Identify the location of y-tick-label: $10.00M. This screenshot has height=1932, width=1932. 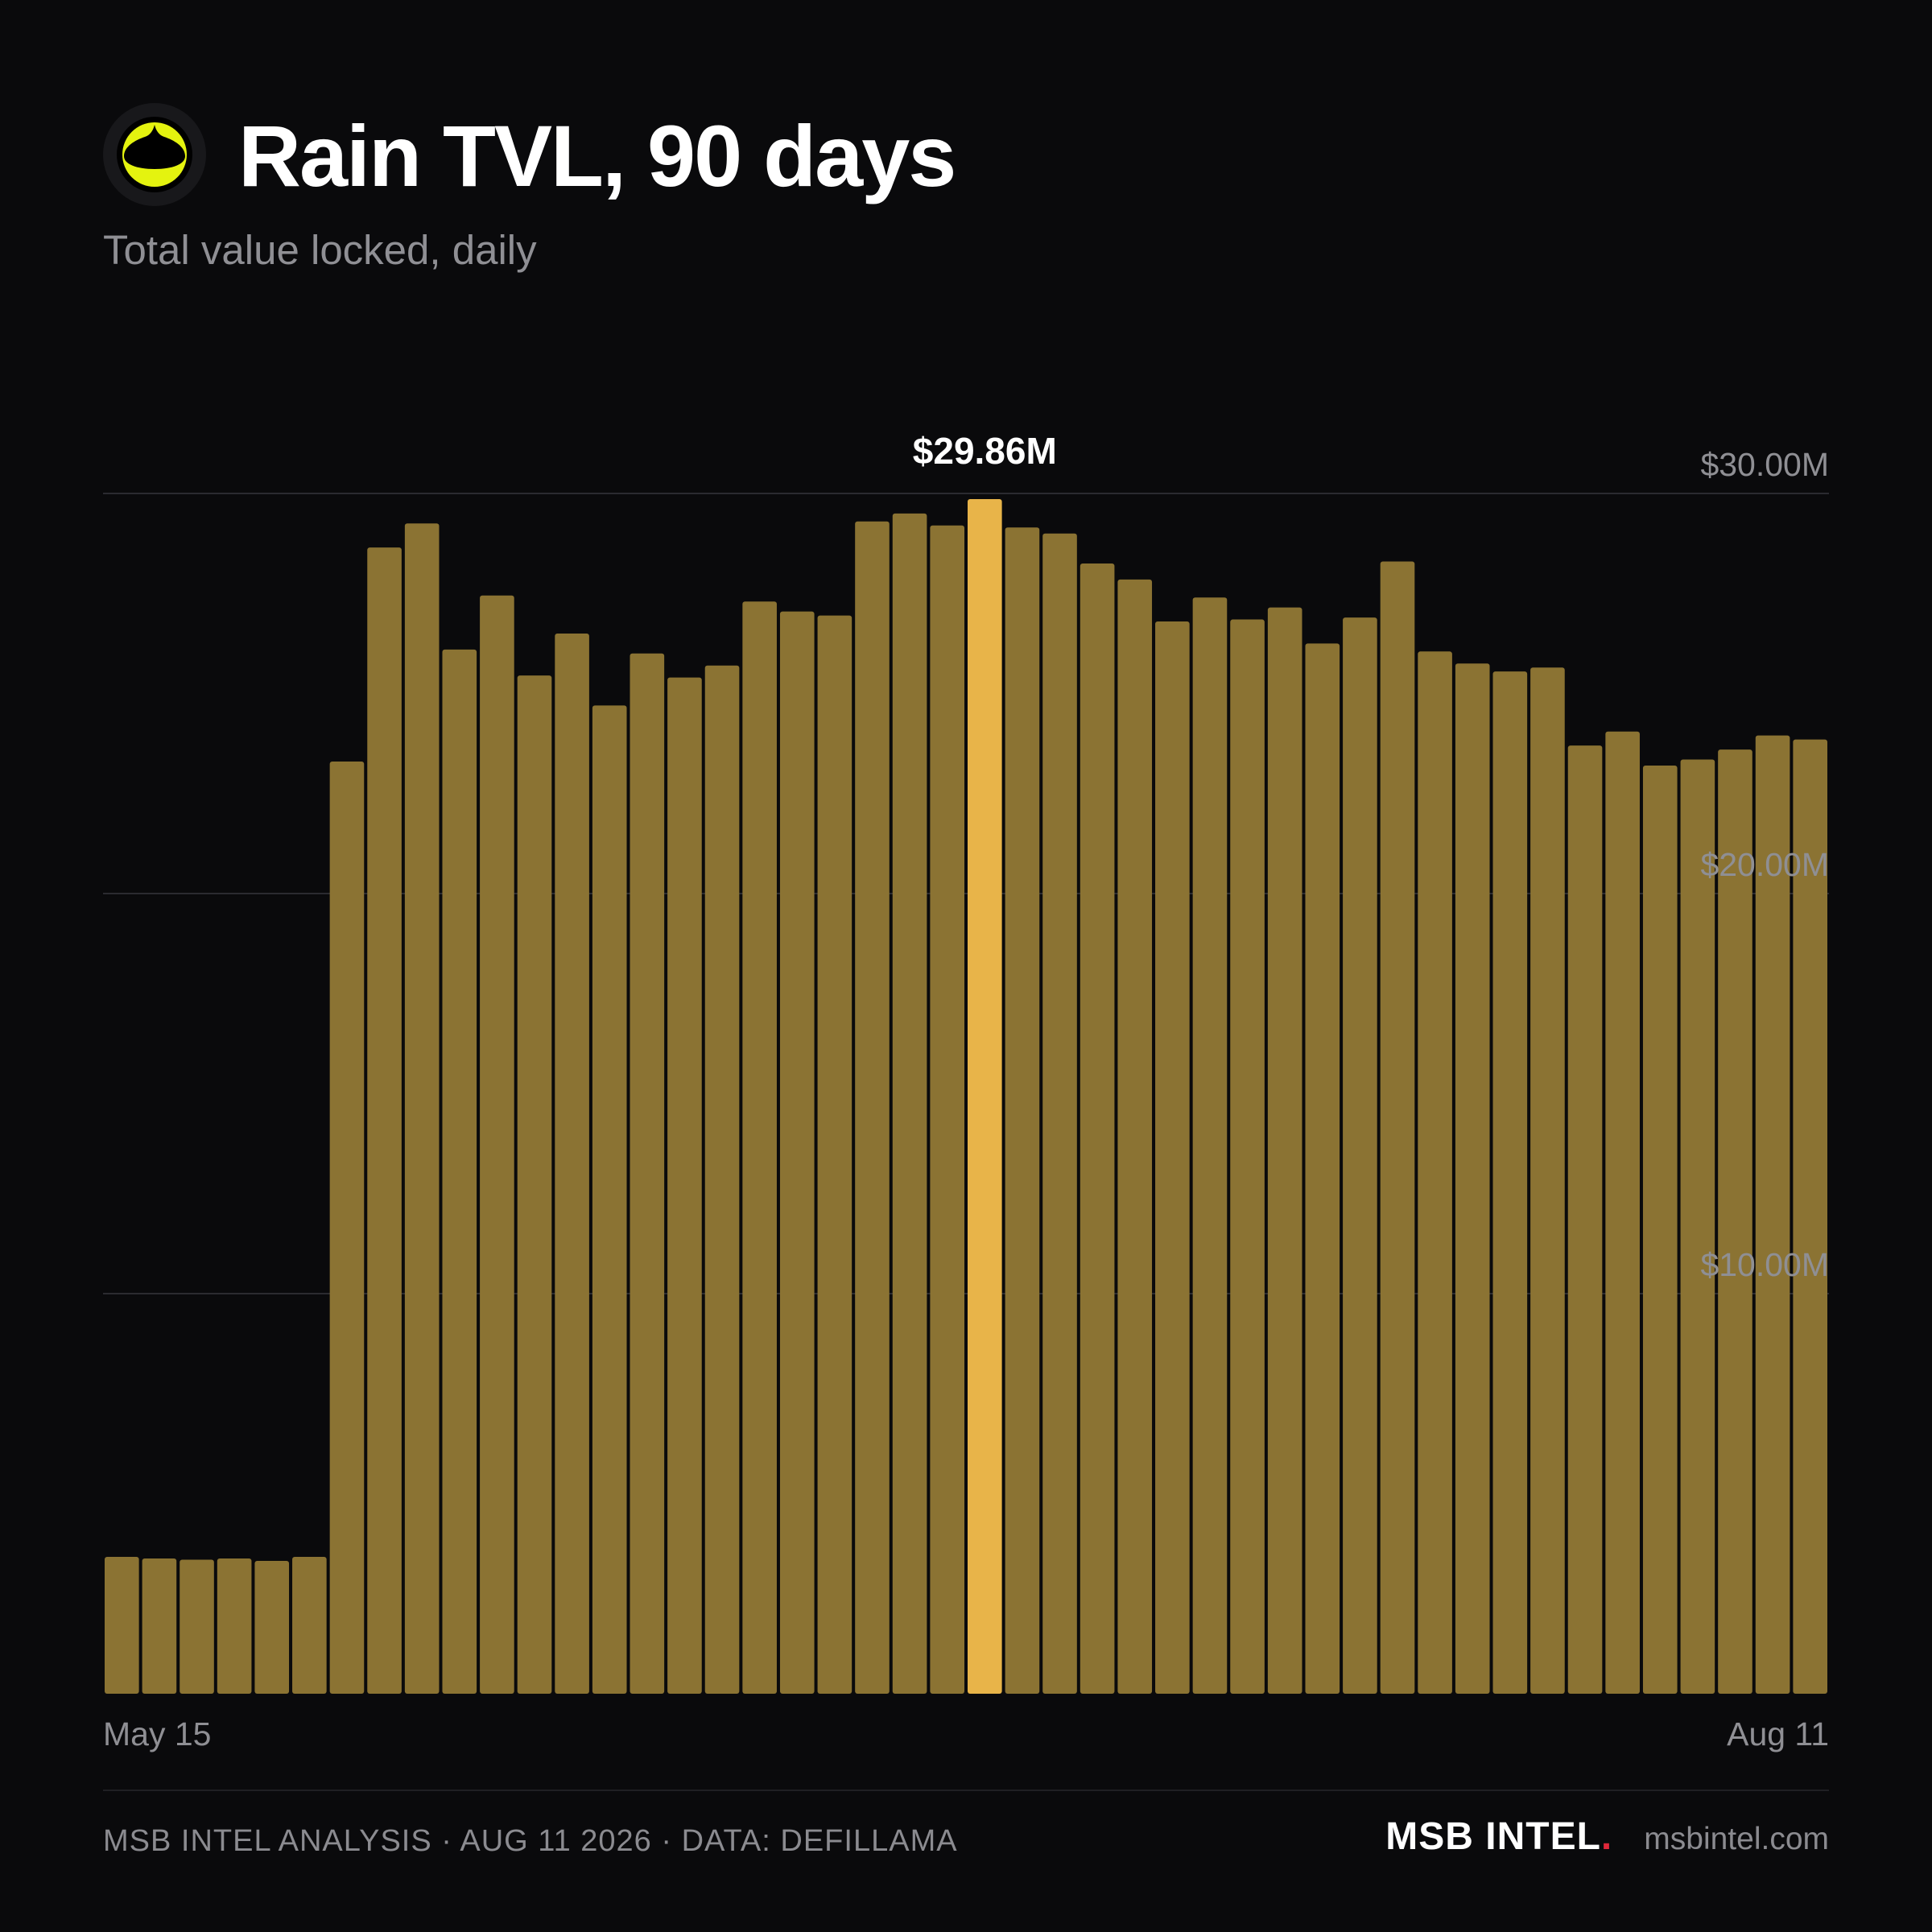
(1765, 1264).